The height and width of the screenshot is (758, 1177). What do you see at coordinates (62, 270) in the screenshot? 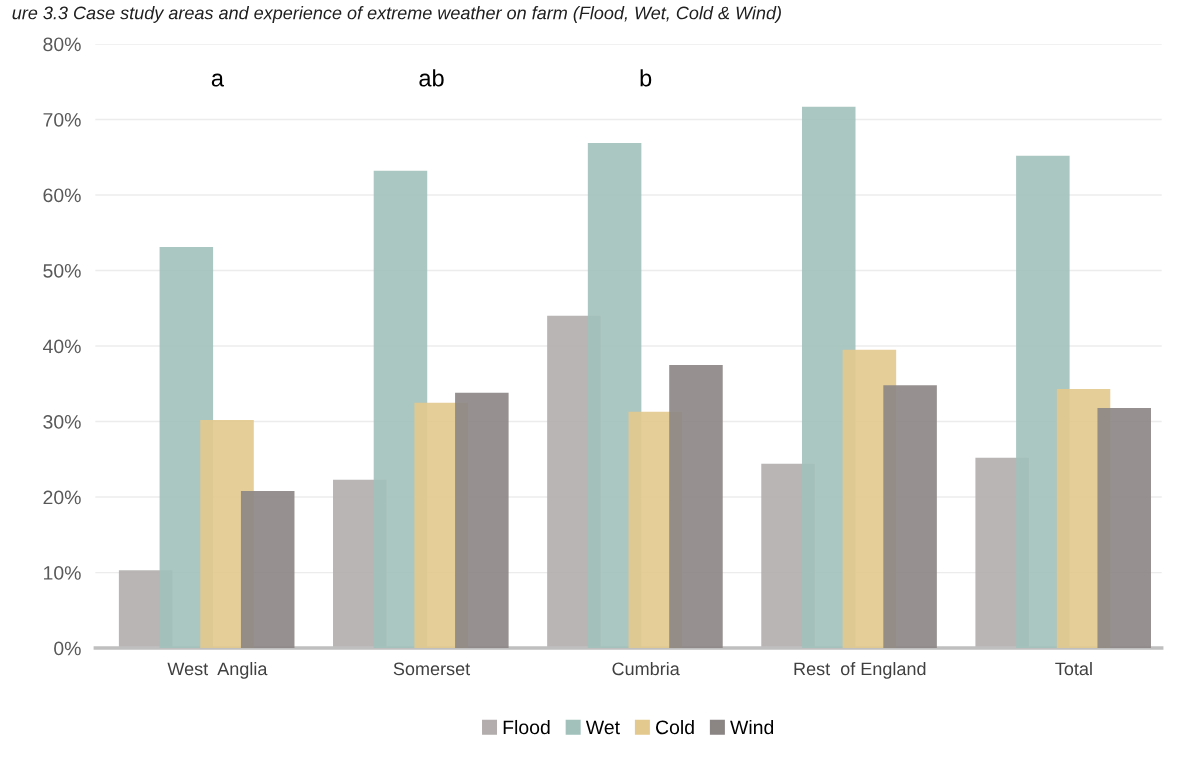
I see `y-tick-label: 50%` at bounding box center [62, 270].